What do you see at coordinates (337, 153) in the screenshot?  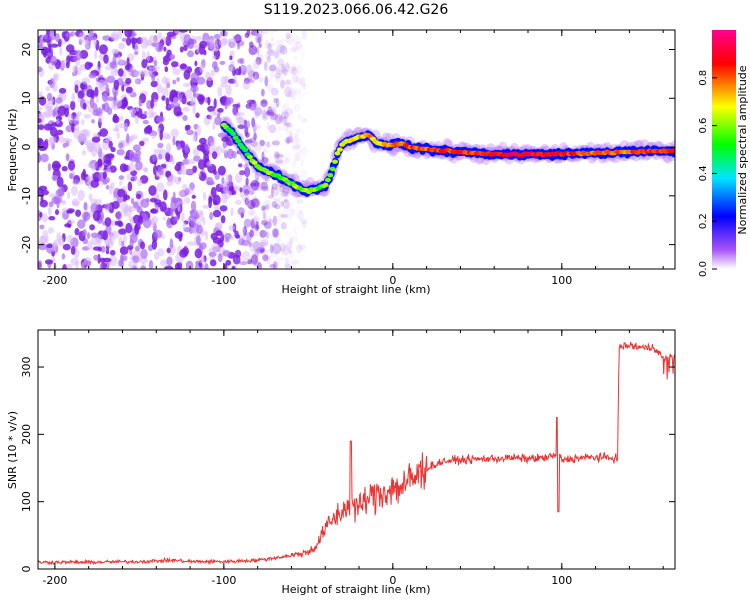 I see `ridge-core` at bounding box center [337, 153].